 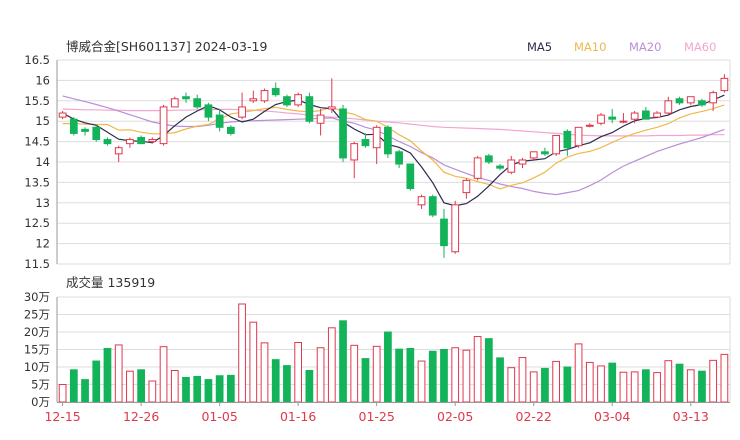 I want to click on legend-ma5: MA5, so click(x=539, y=47).